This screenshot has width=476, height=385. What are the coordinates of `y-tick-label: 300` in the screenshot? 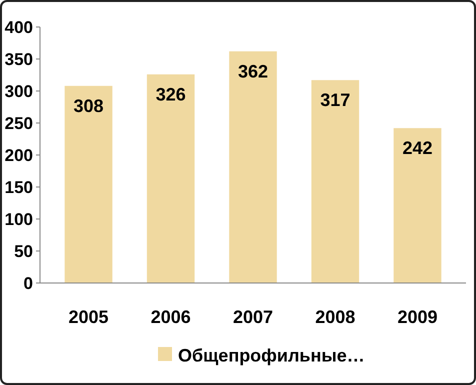 It's located at (18, 91).